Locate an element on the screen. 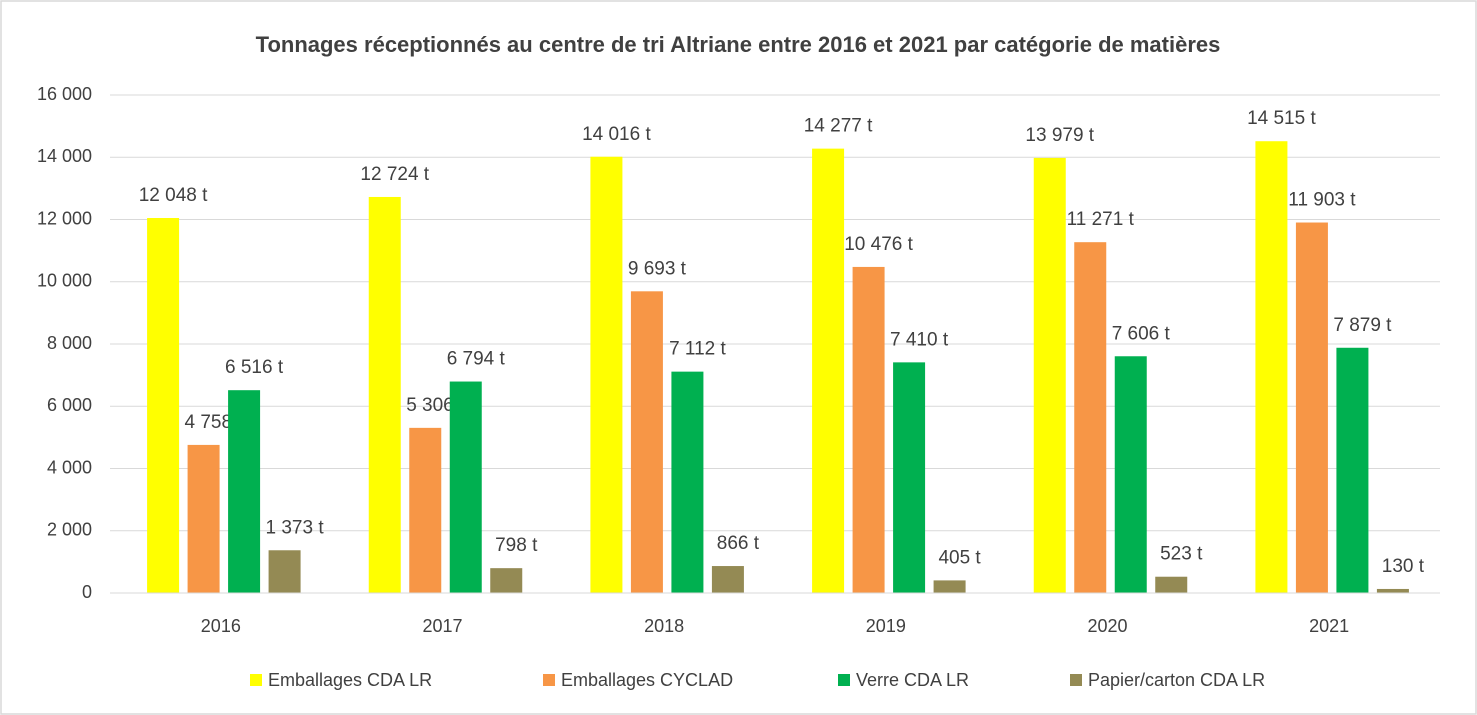  value-label: 9 693 t is located at coordinates (657, 268).